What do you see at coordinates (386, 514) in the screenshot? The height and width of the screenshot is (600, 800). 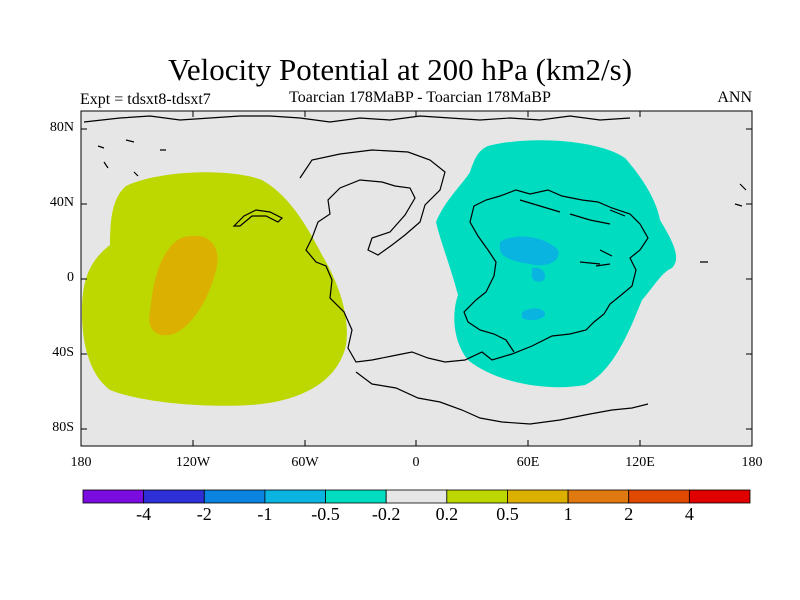 I see `colorbar-label: -0.2` at bounding box center [386, 514].